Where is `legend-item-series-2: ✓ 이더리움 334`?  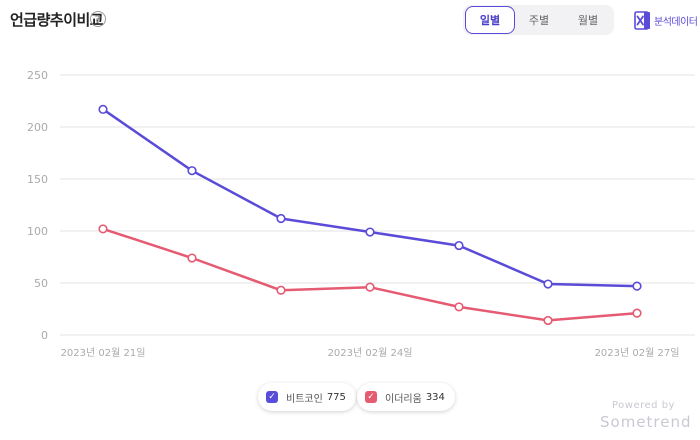
legend-item-series-2: ✓ 이더리움 334 is located at coordinates (406, 397).